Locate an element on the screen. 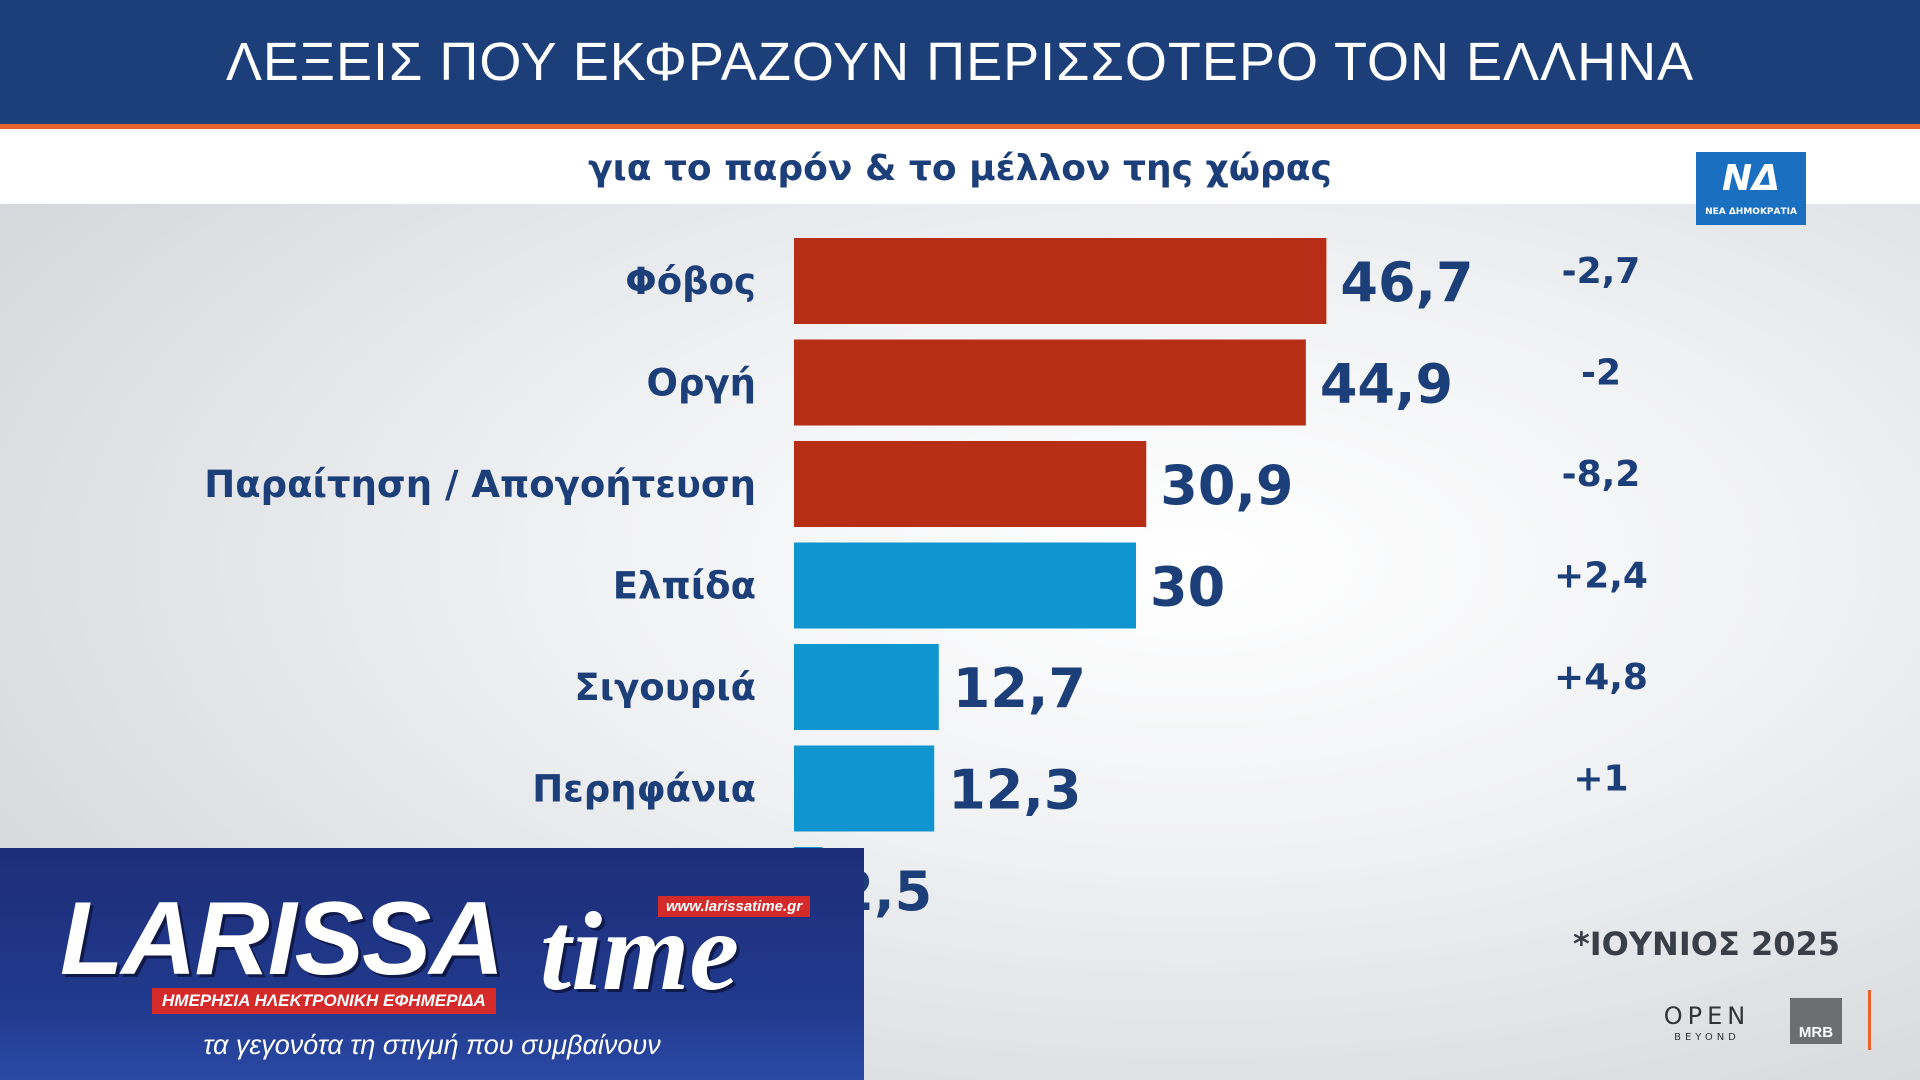  open-logo-text: OPEN is located at coordinates (1707, 1016).